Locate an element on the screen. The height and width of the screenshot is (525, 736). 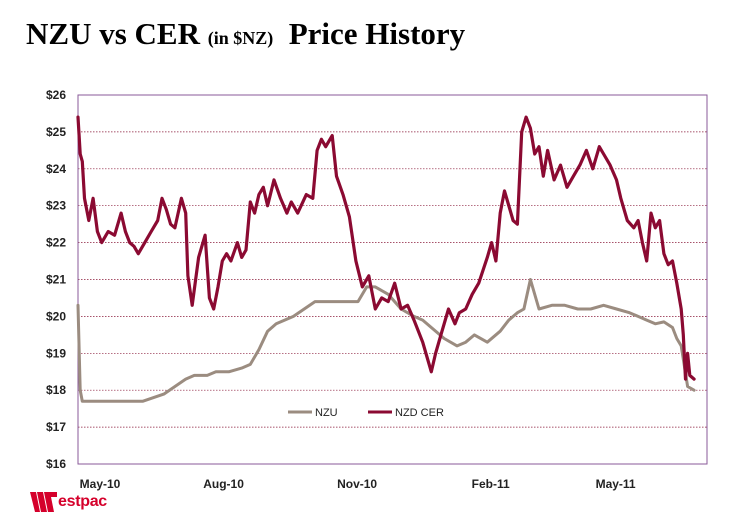
y-tick-label: $17 is located at coordinates (56, 427).